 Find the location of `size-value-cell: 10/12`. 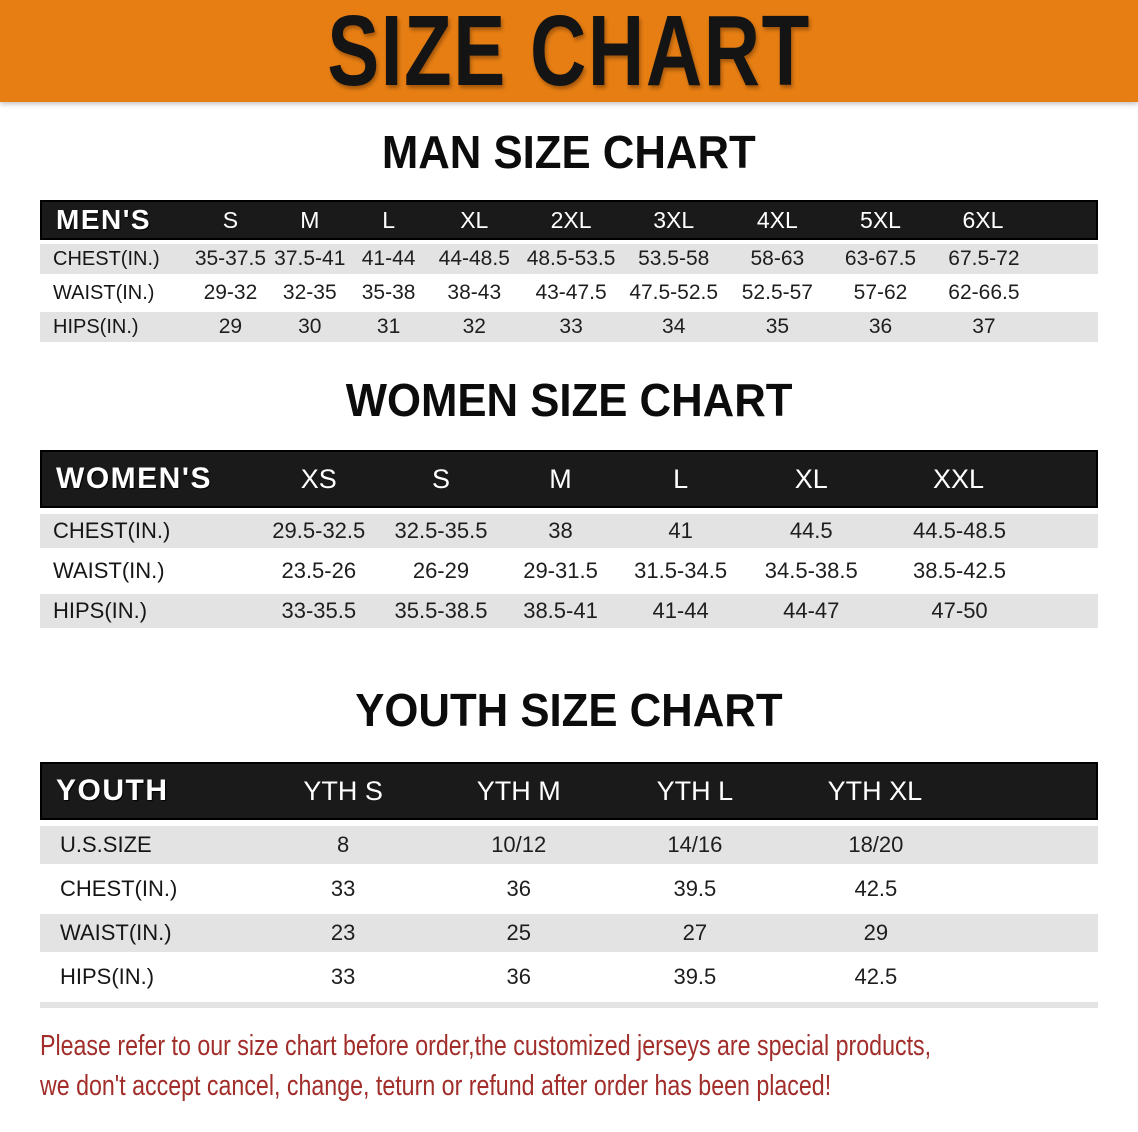

size-value-cell: 10/12 is located at coordinates (518, 845).